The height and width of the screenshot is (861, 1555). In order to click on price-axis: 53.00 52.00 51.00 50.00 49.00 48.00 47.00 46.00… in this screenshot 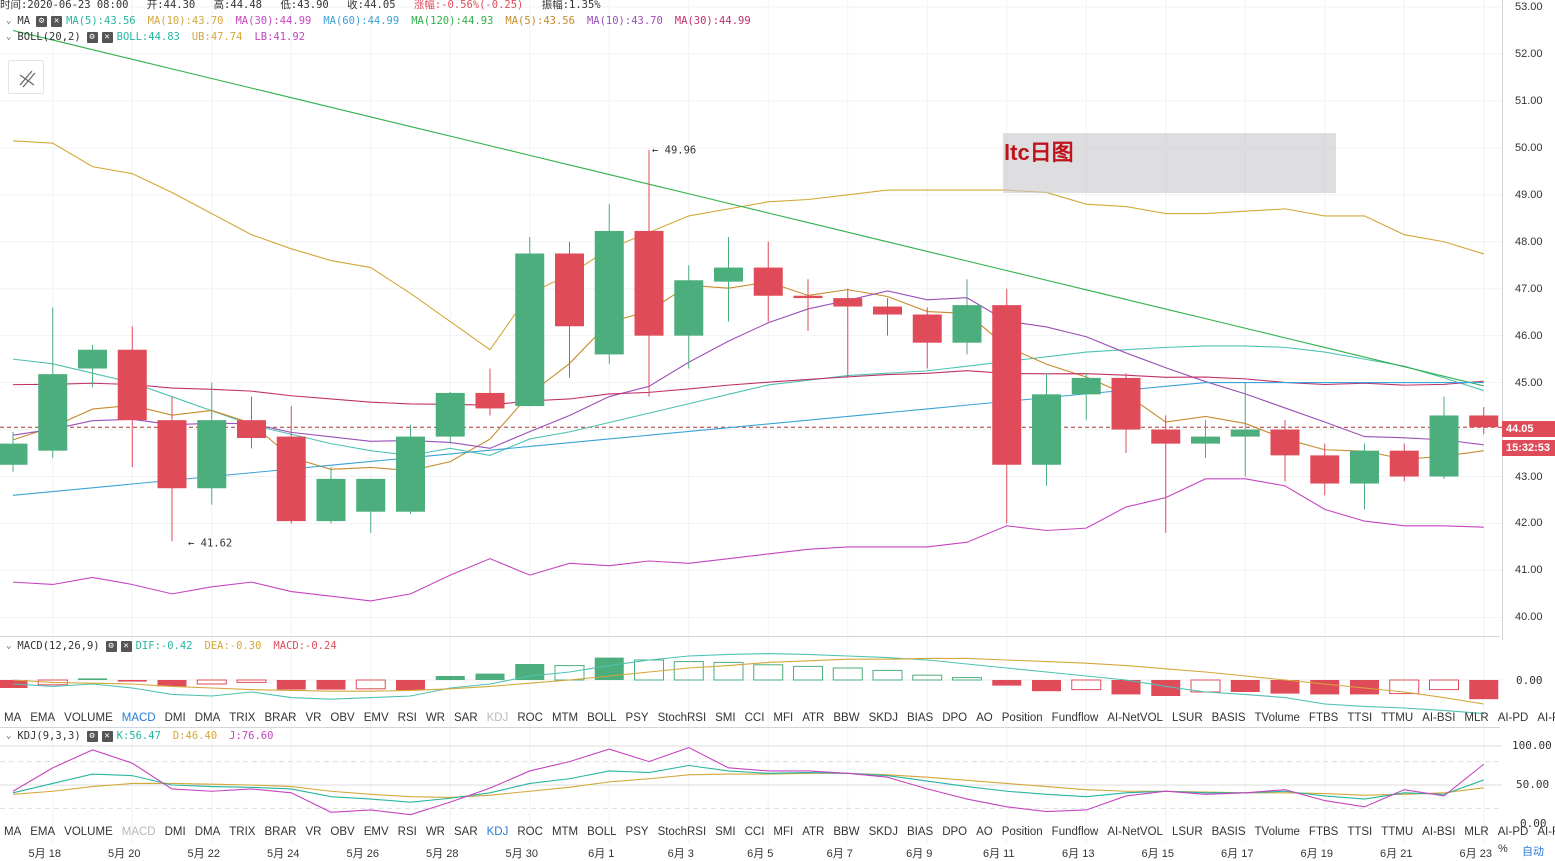, I will do `click(1528, 320)`.